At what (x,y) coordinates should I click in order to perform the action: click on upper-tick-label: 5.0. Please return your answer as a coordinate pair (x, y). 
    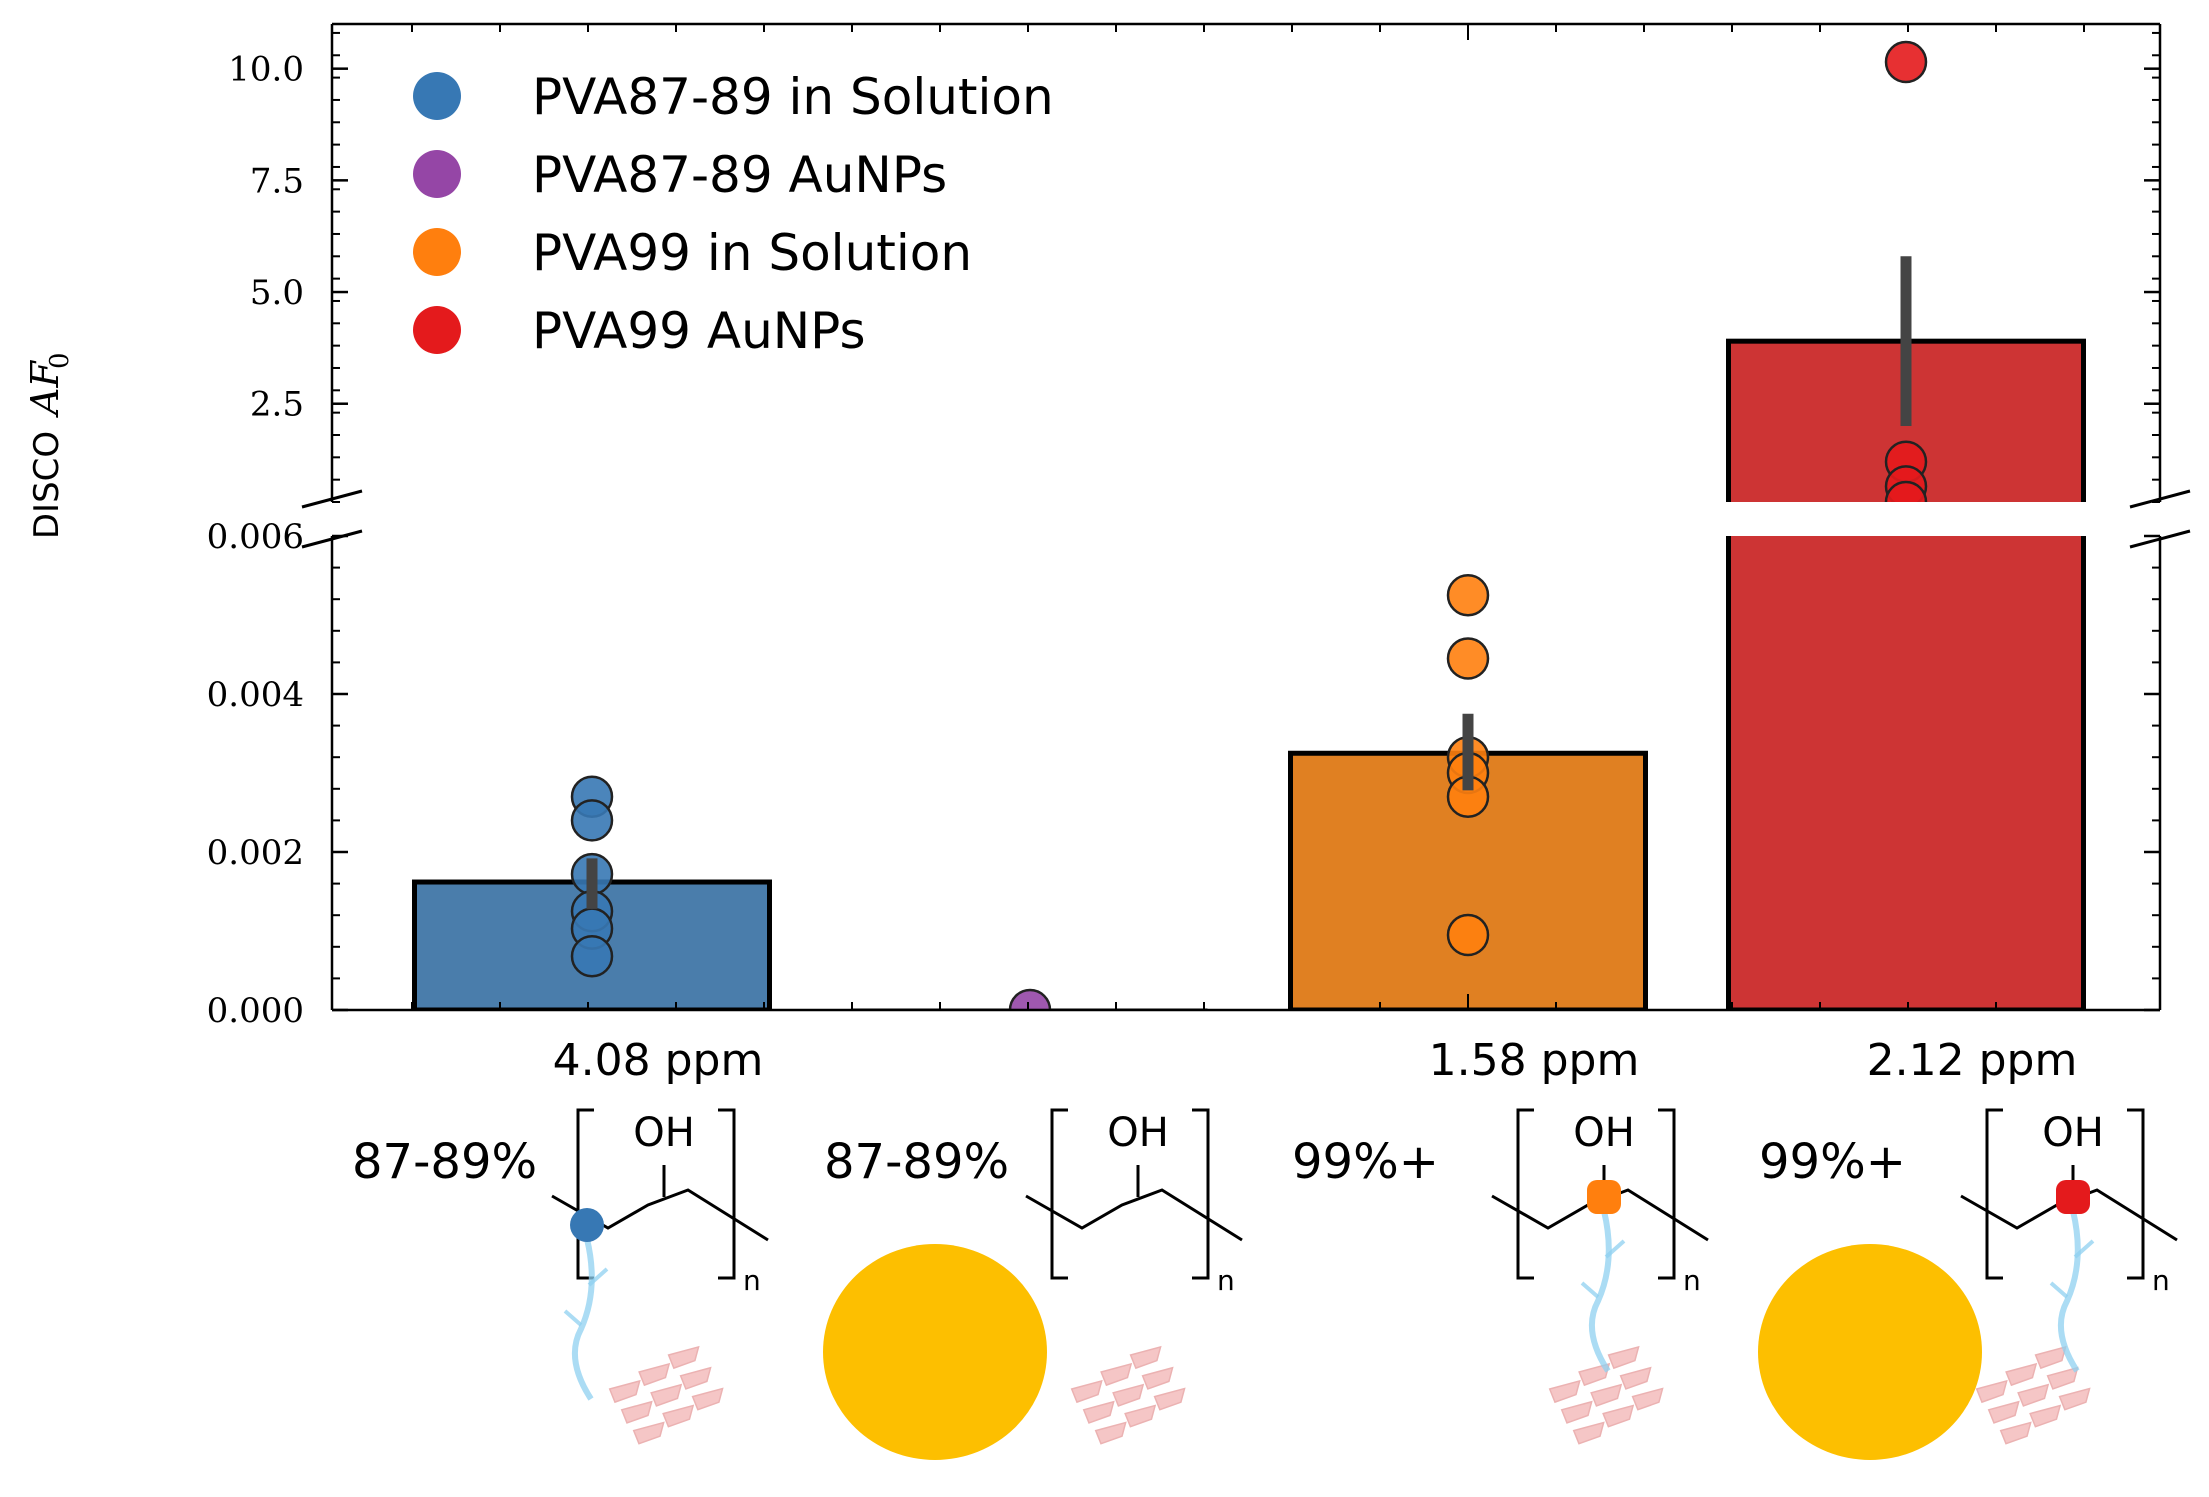
    Looking at the image, I should click on (277, 293).